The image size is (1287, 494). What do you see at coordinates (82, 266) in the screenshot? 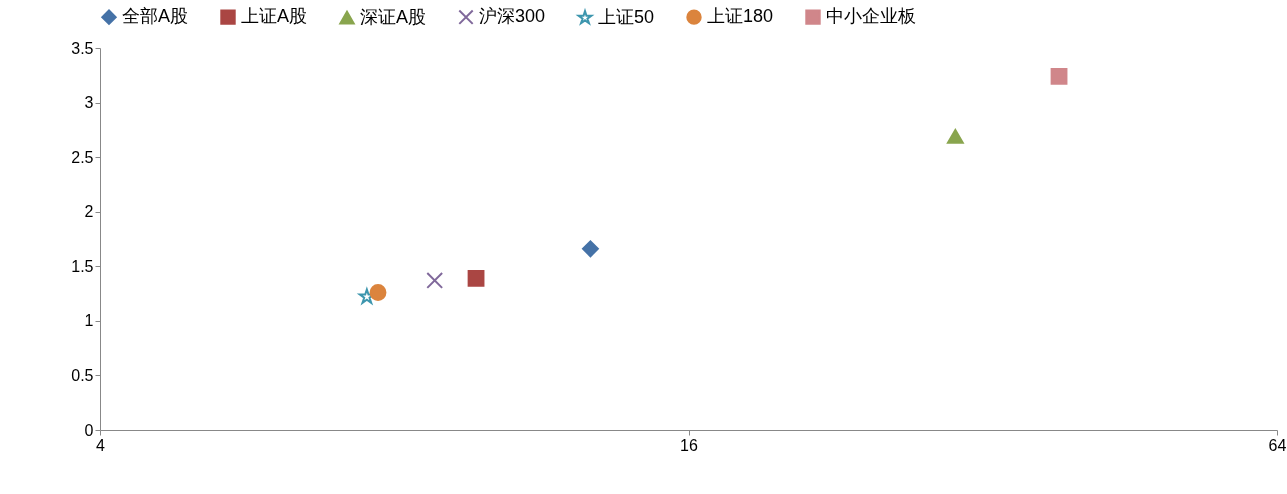
I see `y-tick-label: 1.5` at bounding box center [82, 266].